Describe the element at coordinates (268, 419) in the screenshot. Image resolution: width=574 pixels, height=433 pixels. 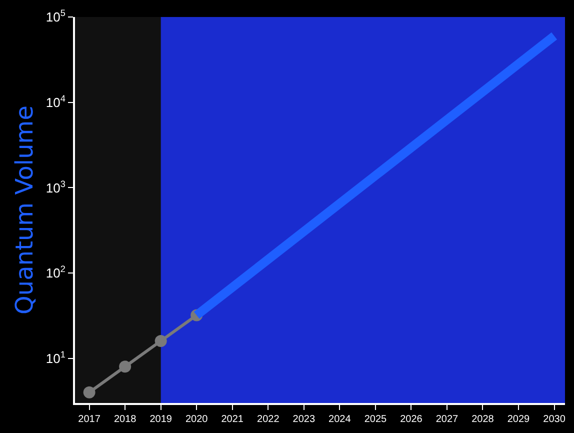
I see `x-tick-label: 2022` at that location.